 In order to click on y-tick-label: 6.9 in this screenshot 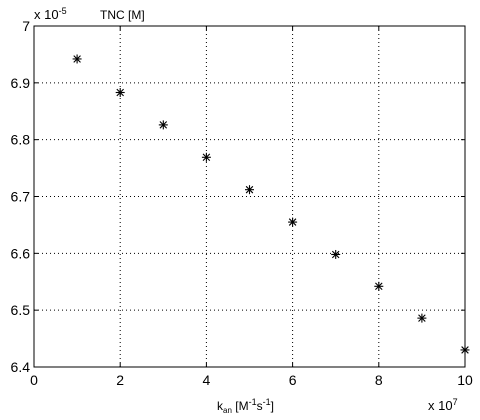, I will do `click(21, 83)`.